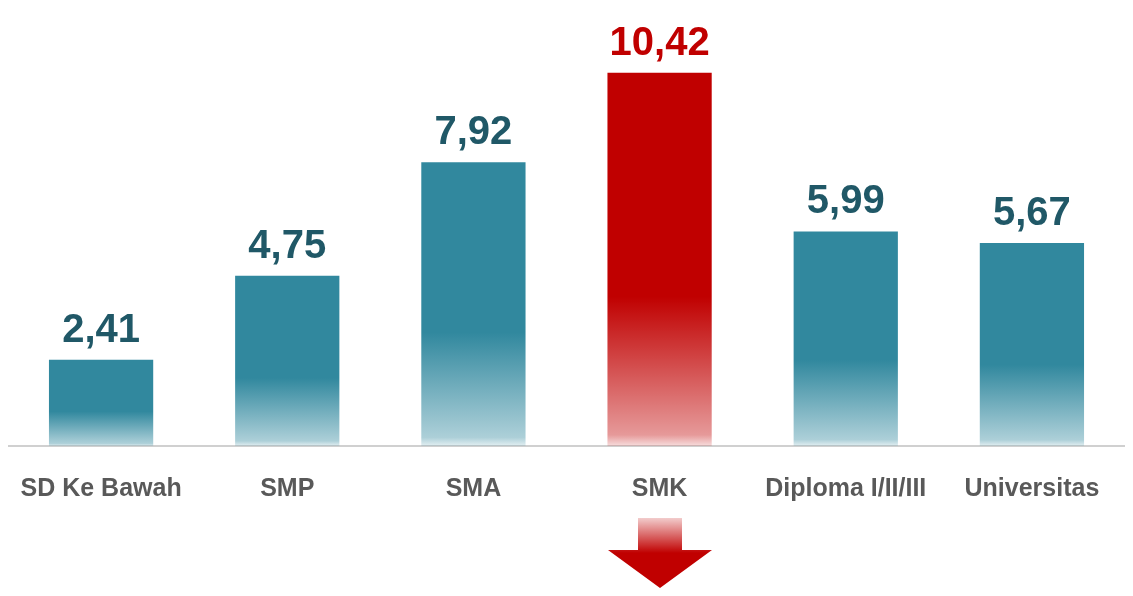  I want to click on data-label: 7,92, so click(473, 130).